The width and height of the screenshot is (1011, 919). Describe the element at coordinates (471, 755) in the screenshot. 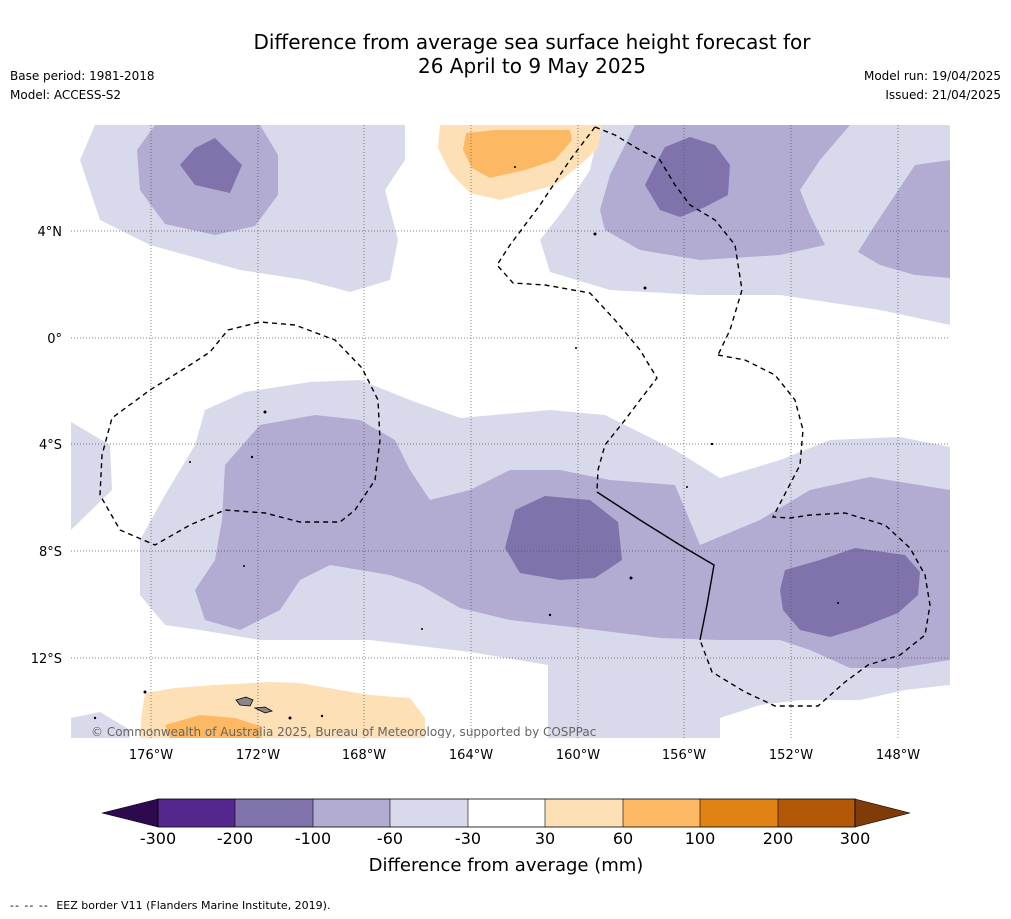

I see `lon-label-164w: 164°W` at that location.